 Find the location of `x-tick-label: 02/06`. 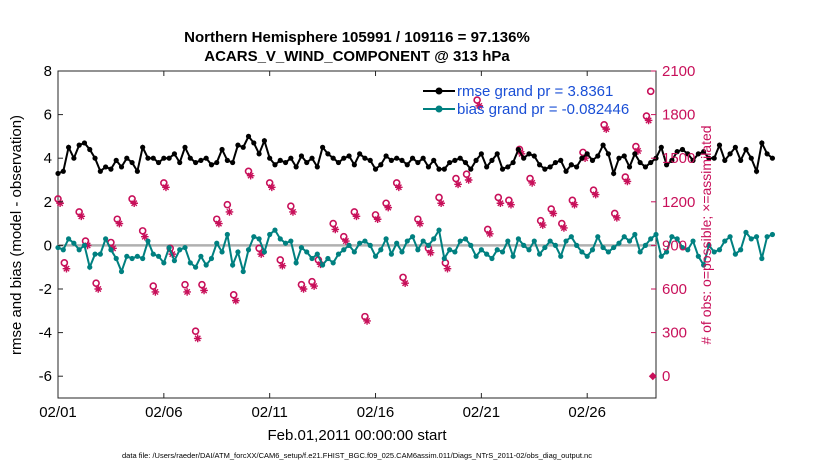

x-tick-label: 02/06 is located at coordinates (164, 412).